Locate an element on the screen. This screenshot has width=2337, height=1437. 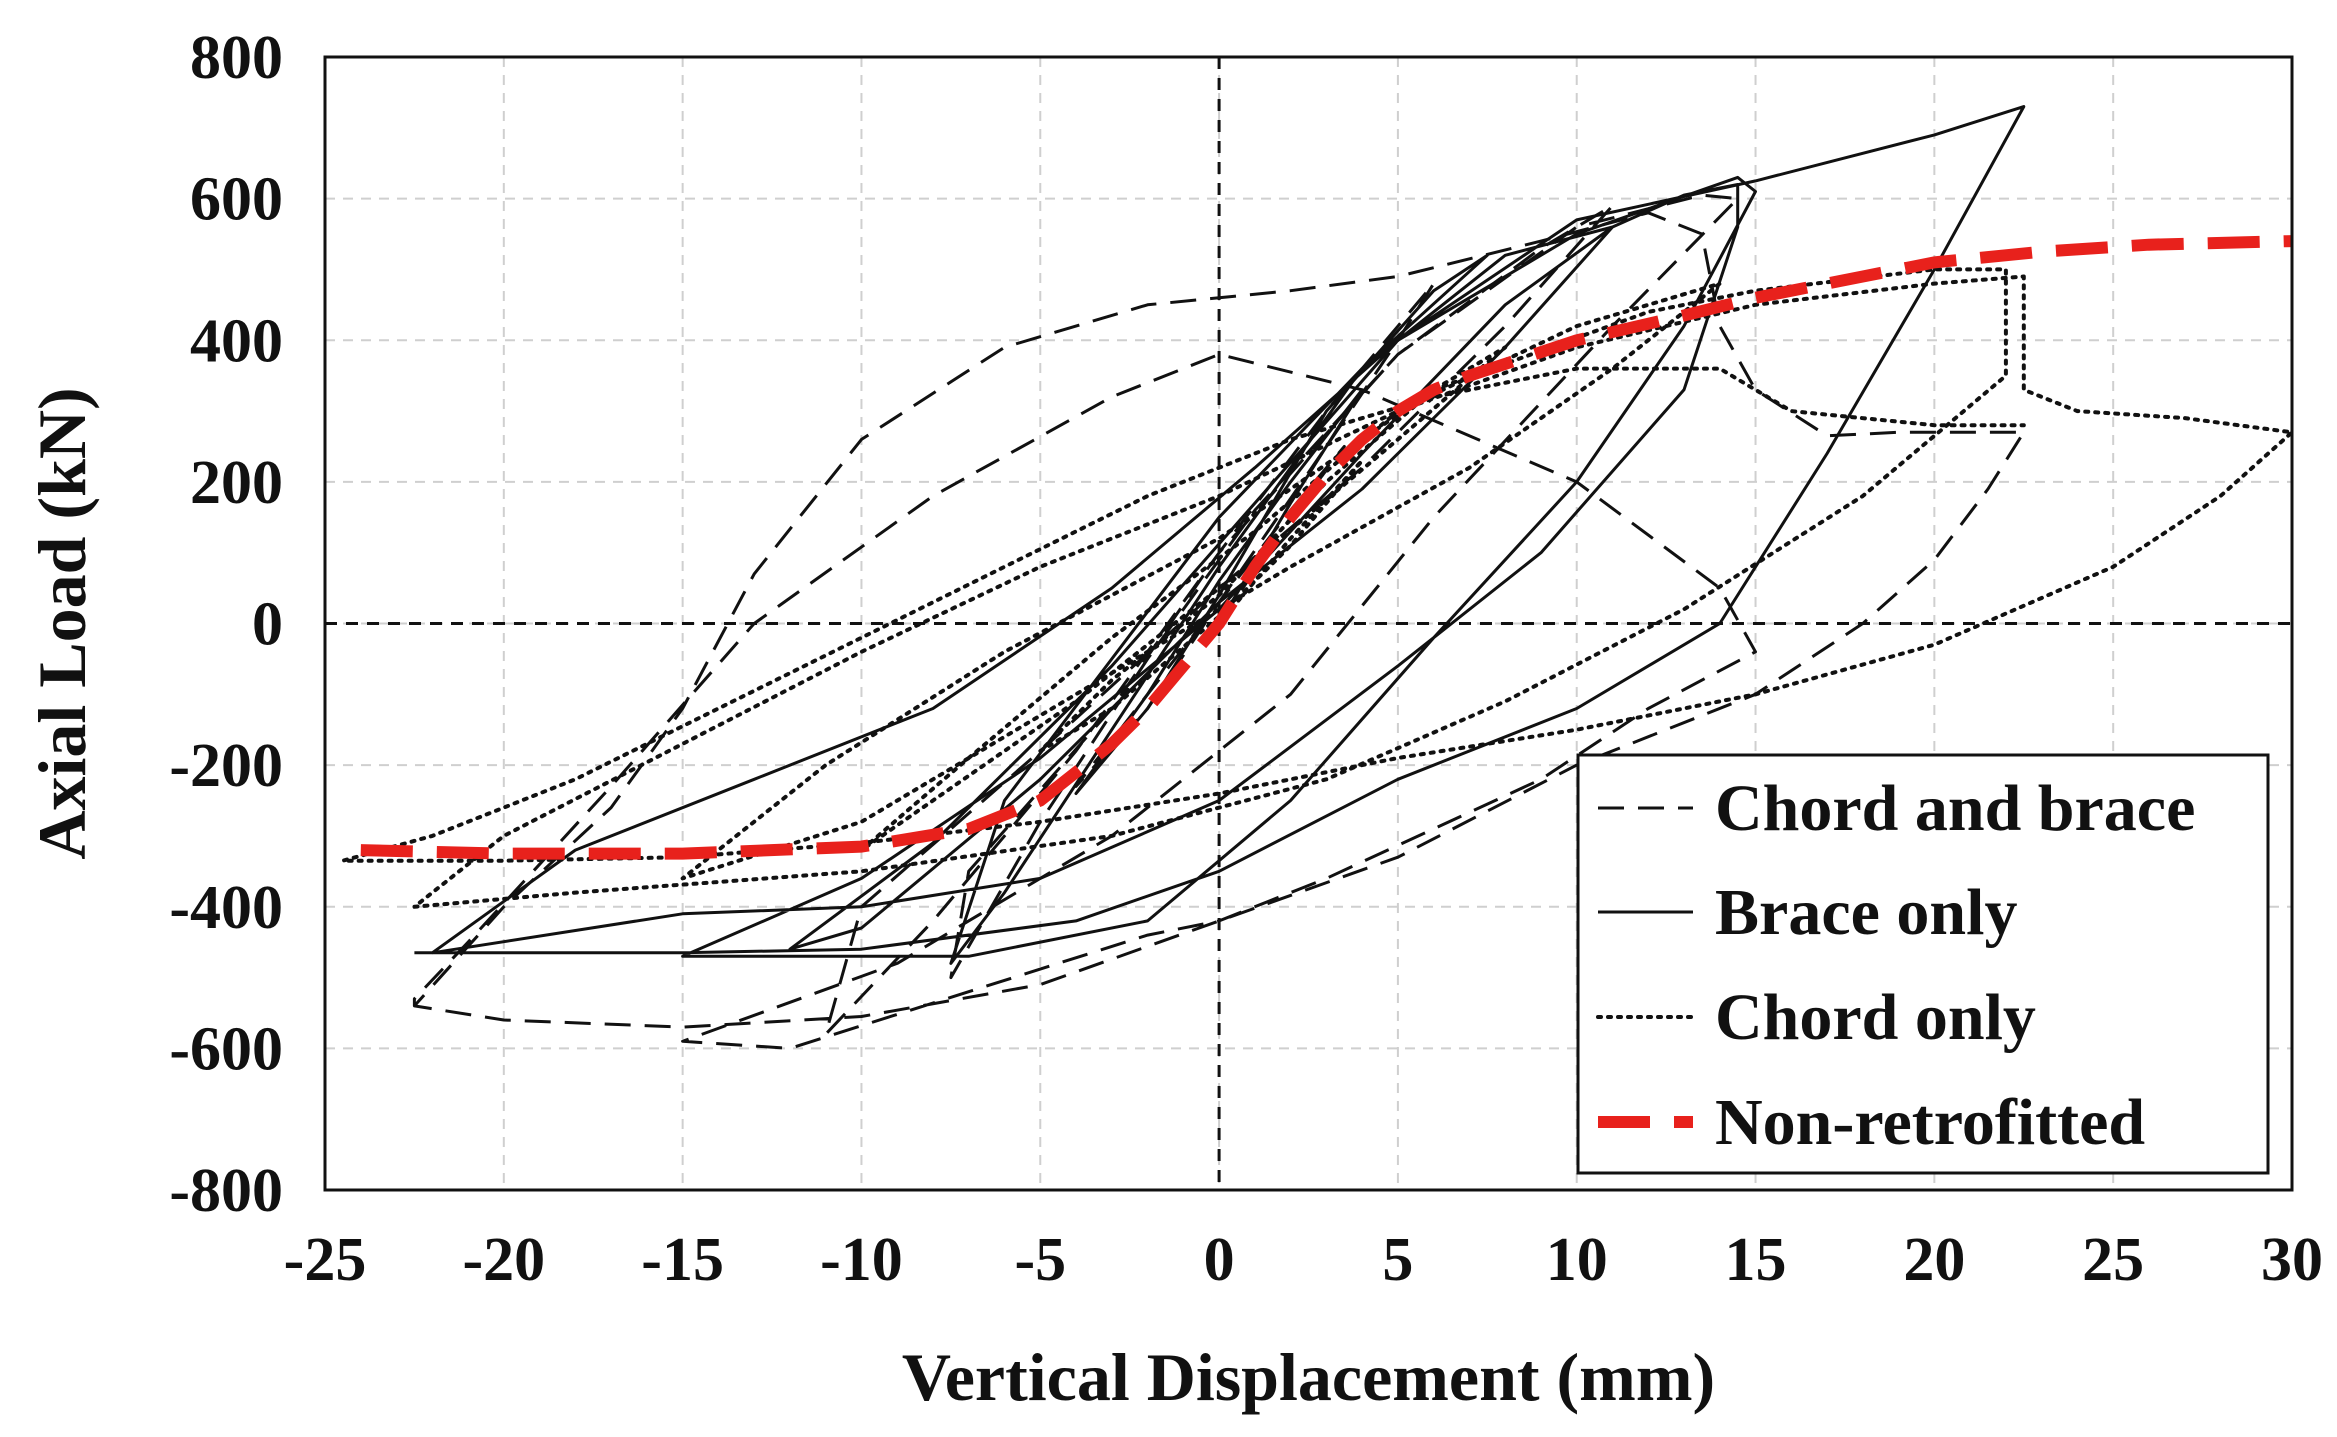
x-tick-label: -5 is located at coordinates (1040, 1260).